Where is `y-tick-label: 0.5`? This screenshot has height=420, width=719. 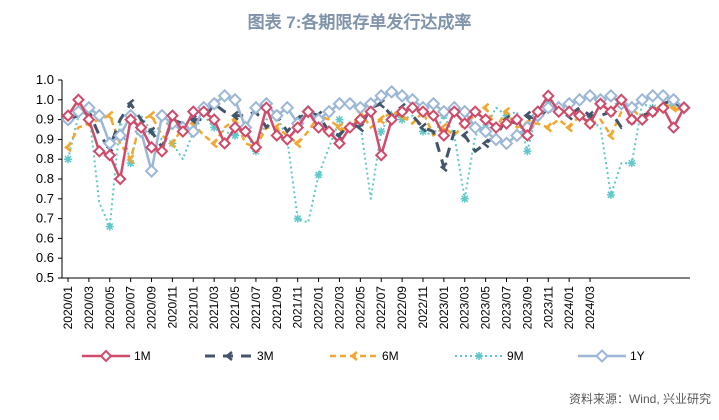 y-tick-label: 0.5 is located at coordinates (45, 277).